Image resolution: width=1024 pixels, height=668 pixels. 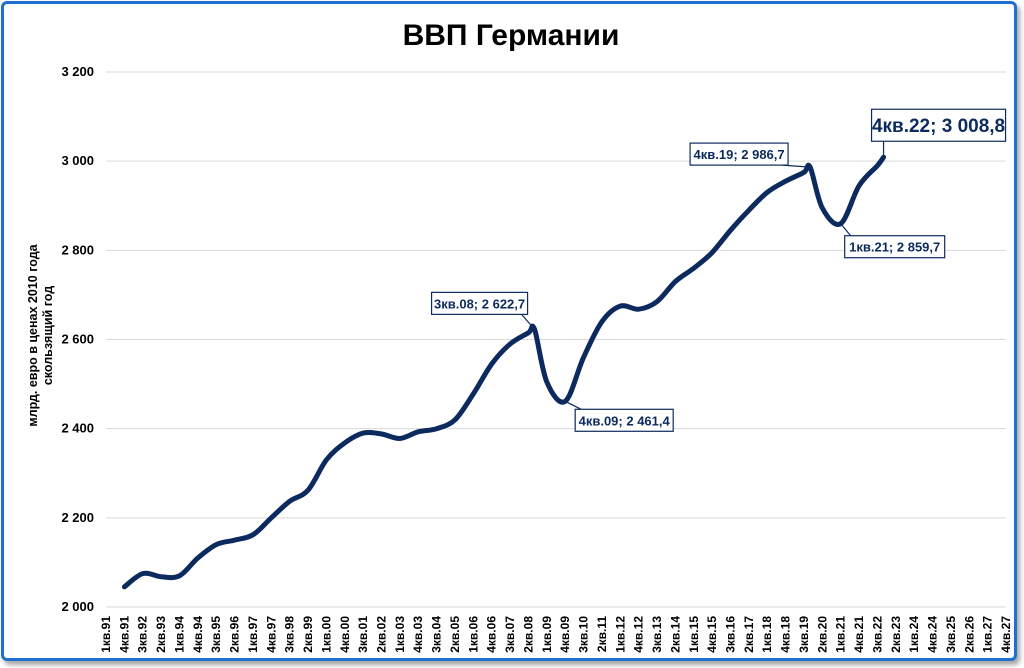 I want to click on x-tick-label: 4кв.97, so click(x=271, y=634).